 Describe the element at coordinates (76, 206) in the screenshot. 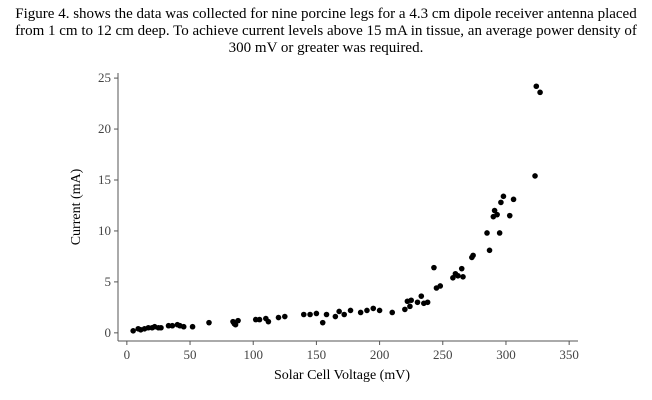

I see `y-axis-title: Current (mA)` at that location.